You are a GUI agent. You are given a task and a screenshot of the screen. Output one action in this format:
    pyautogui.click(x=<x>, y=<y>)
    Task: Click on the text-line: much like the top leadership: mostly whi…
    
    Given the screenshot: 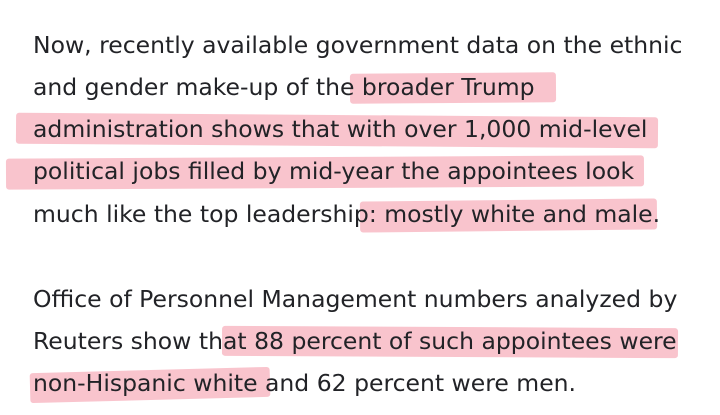 What is the action you would take?
    pyautogui.click(x=346, y=214)
    